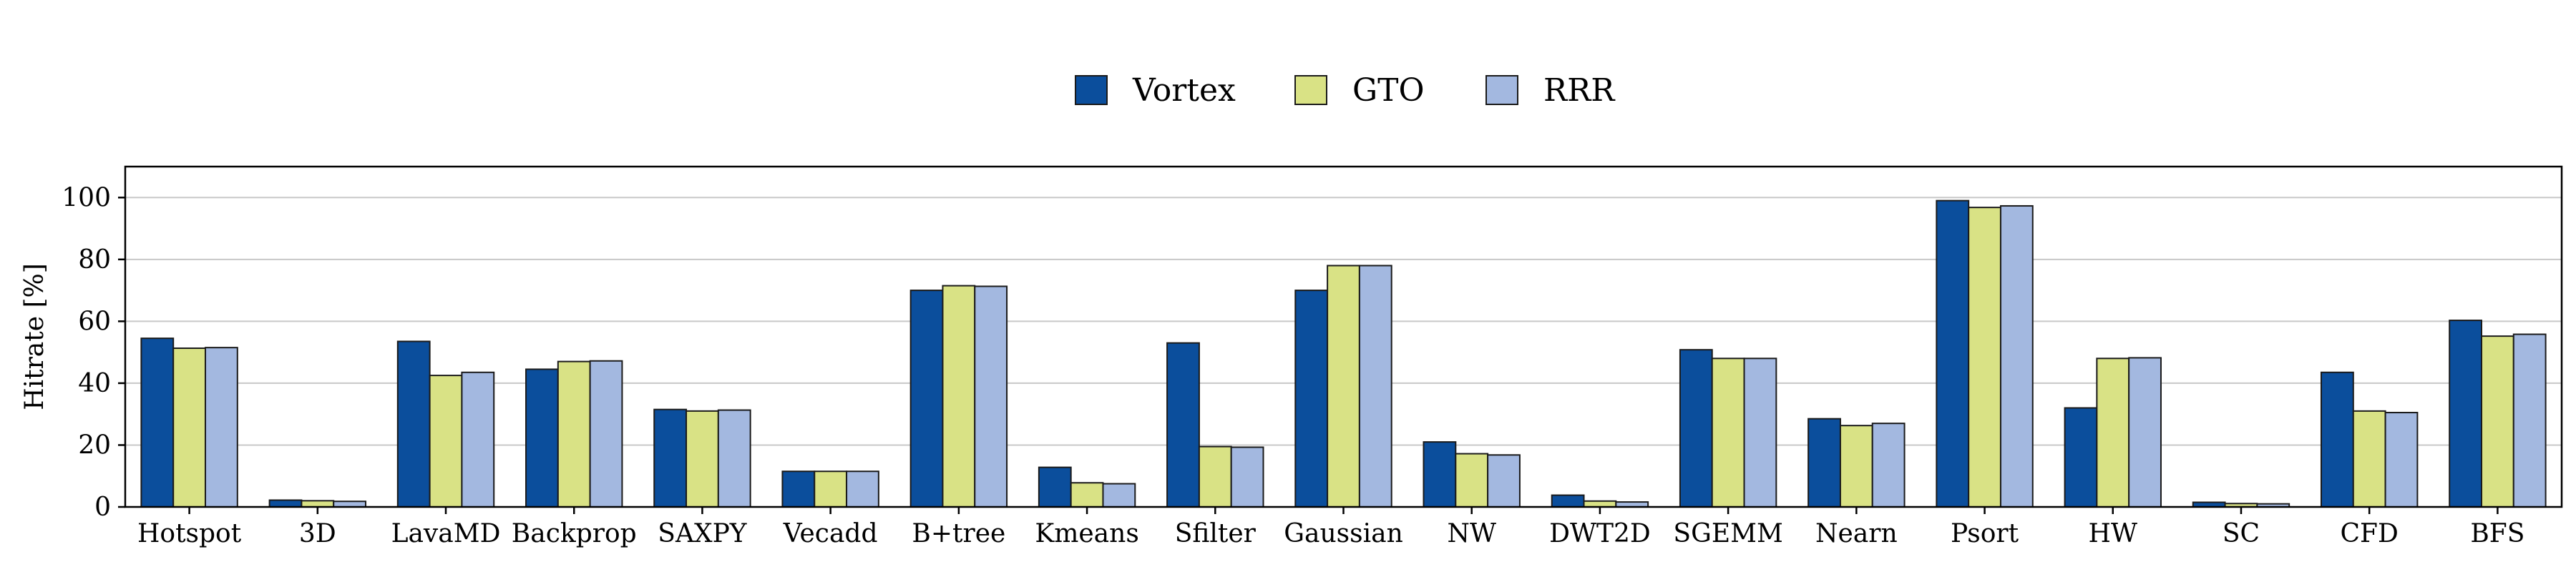  I want to click on x-tick-label: Nearn, so click(1856, 533).